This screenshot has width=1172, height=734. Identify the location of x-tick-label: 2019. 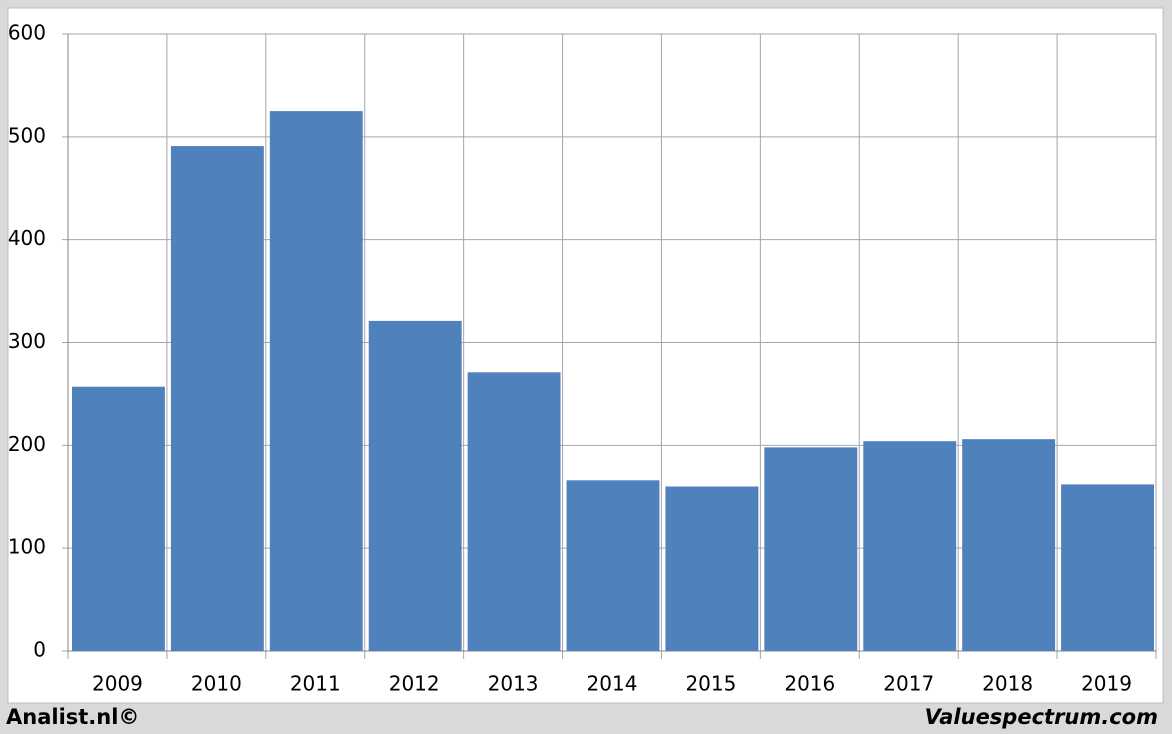
(1106, 684).